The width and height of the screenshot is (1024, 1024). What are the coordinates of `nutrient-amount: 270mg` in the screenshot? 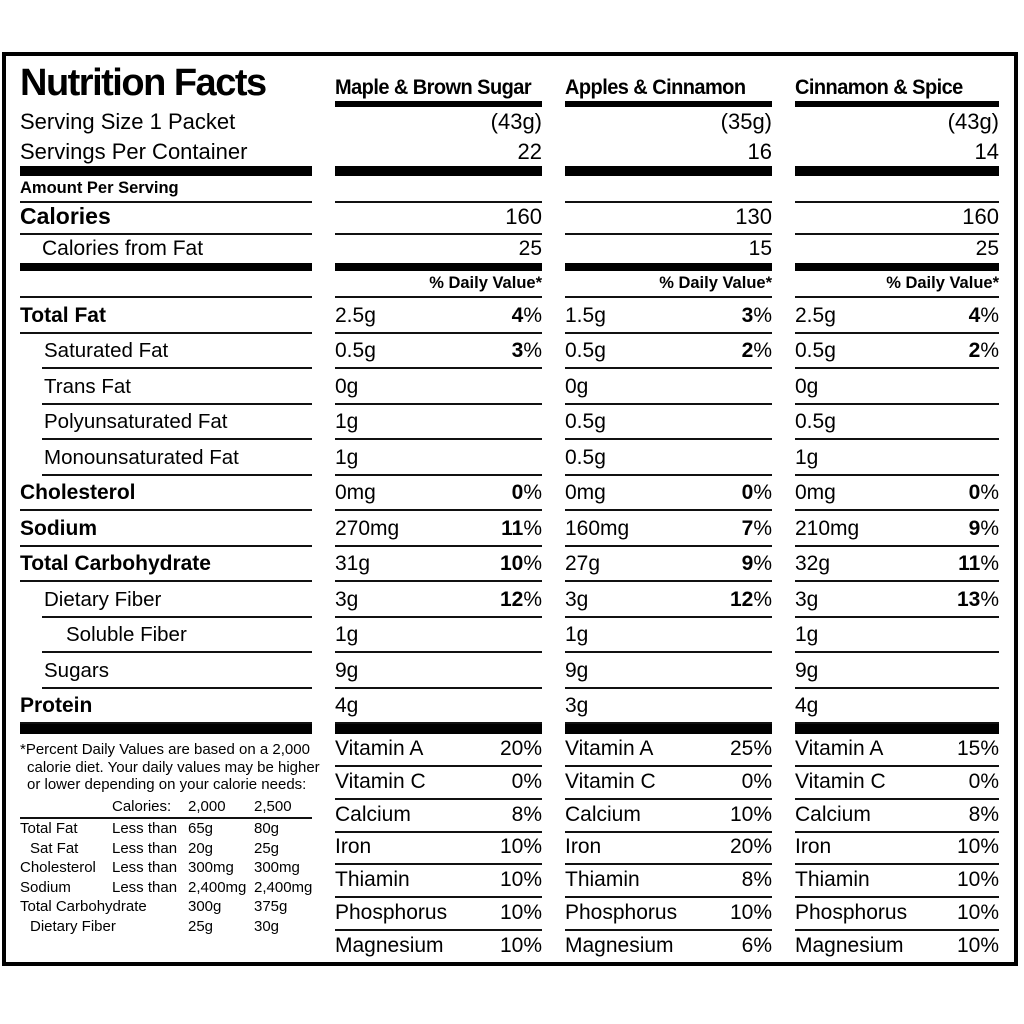 It's located at (367, 528).